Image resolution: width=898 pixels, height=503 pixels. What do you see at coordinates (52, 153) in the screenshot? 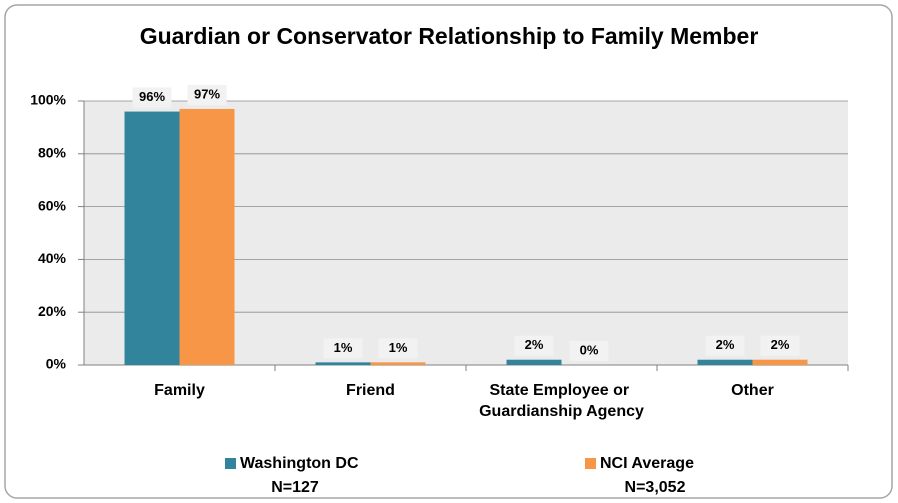
I see `y-tick-label: 80%` at bounding box center [52, 153].